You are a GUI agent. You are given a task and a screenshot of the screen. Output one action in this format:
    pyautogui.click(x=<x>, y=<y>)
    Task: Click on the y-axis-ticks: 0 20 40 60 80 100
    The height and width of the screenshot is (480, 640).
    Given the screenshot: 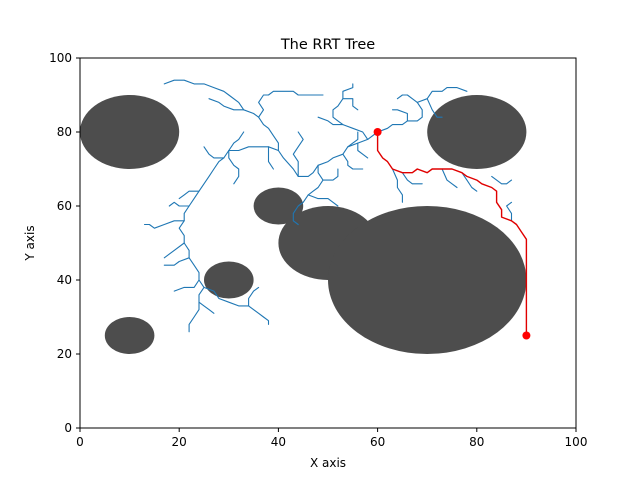 What is the action you would take?
    pyautogui.click(x=64, y=243)
    